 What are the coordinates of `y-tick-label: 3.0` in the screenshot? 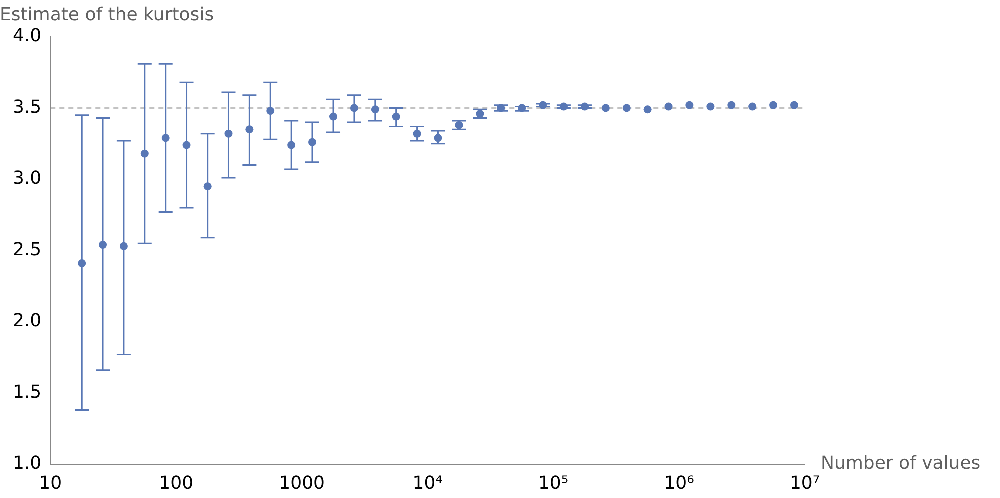 It's located at (27, 179).